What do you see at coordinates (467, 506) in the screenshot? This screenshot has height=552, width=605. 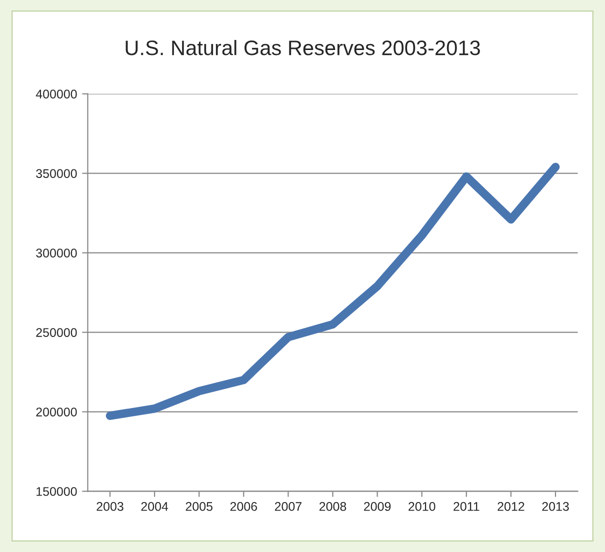 I see `x-tick-label: 2011` at bounding box center [467, 506].